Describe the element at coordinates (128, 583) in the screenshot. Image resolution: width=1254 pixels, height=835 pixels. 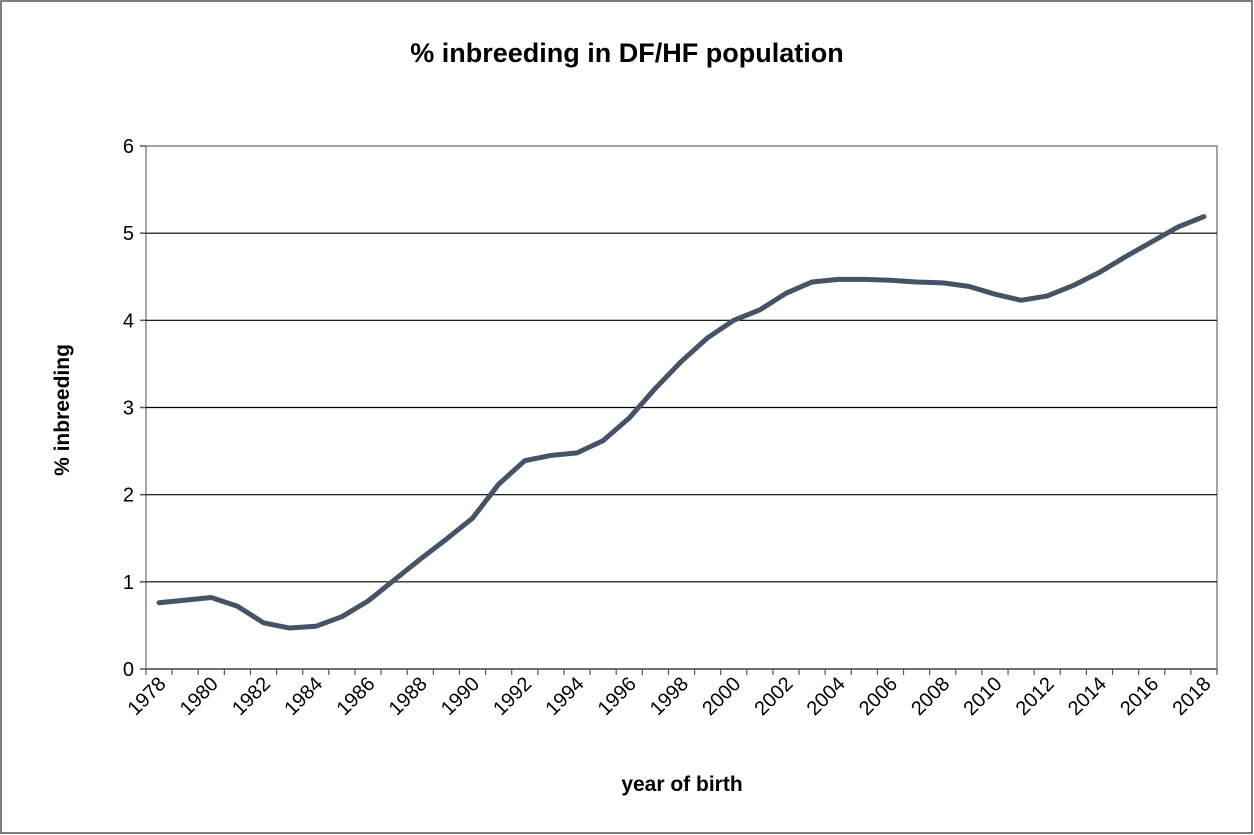
I see `y-tick-label: 1` at that location.